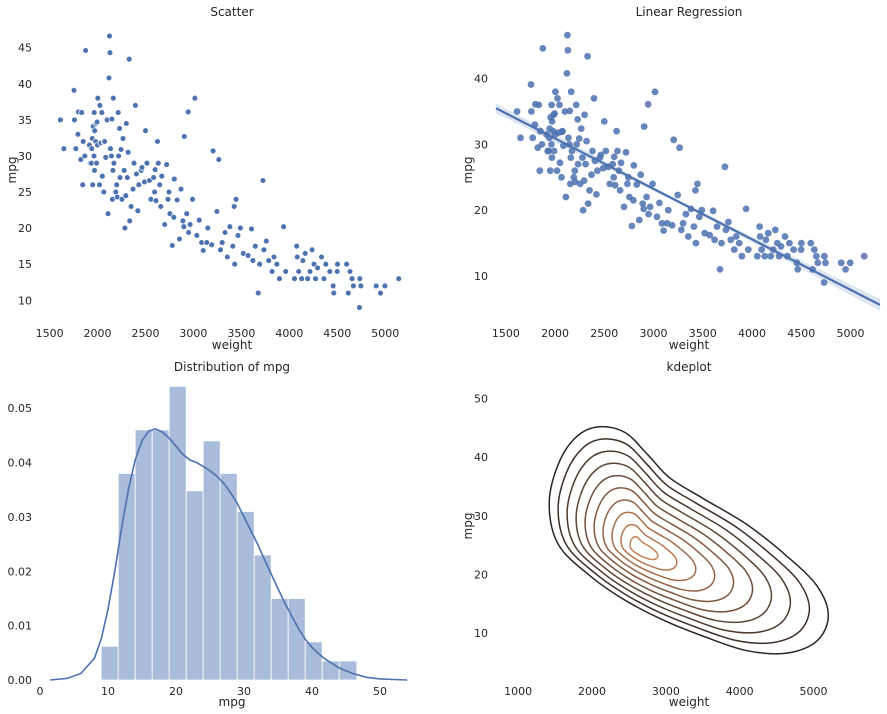 This screenshot has width=887, height=714. I want to click on kde-y-ticks: 10 20 30 40 50, so click(481, 517).